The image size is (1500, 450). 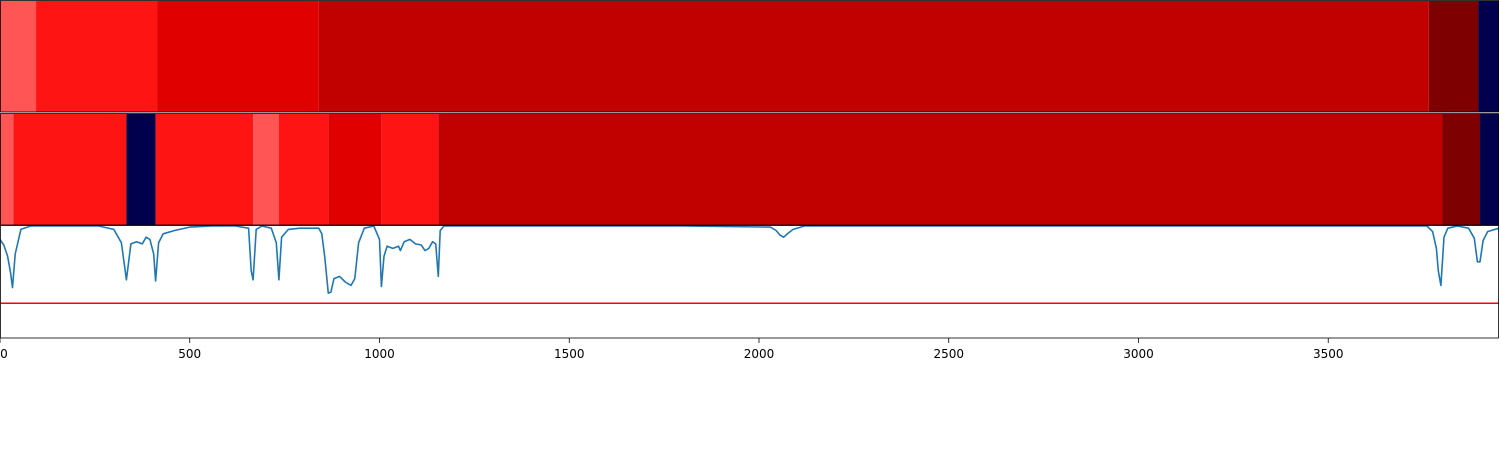 I want to click on x-tick-label: 3500, so click(x=1328, y=354).